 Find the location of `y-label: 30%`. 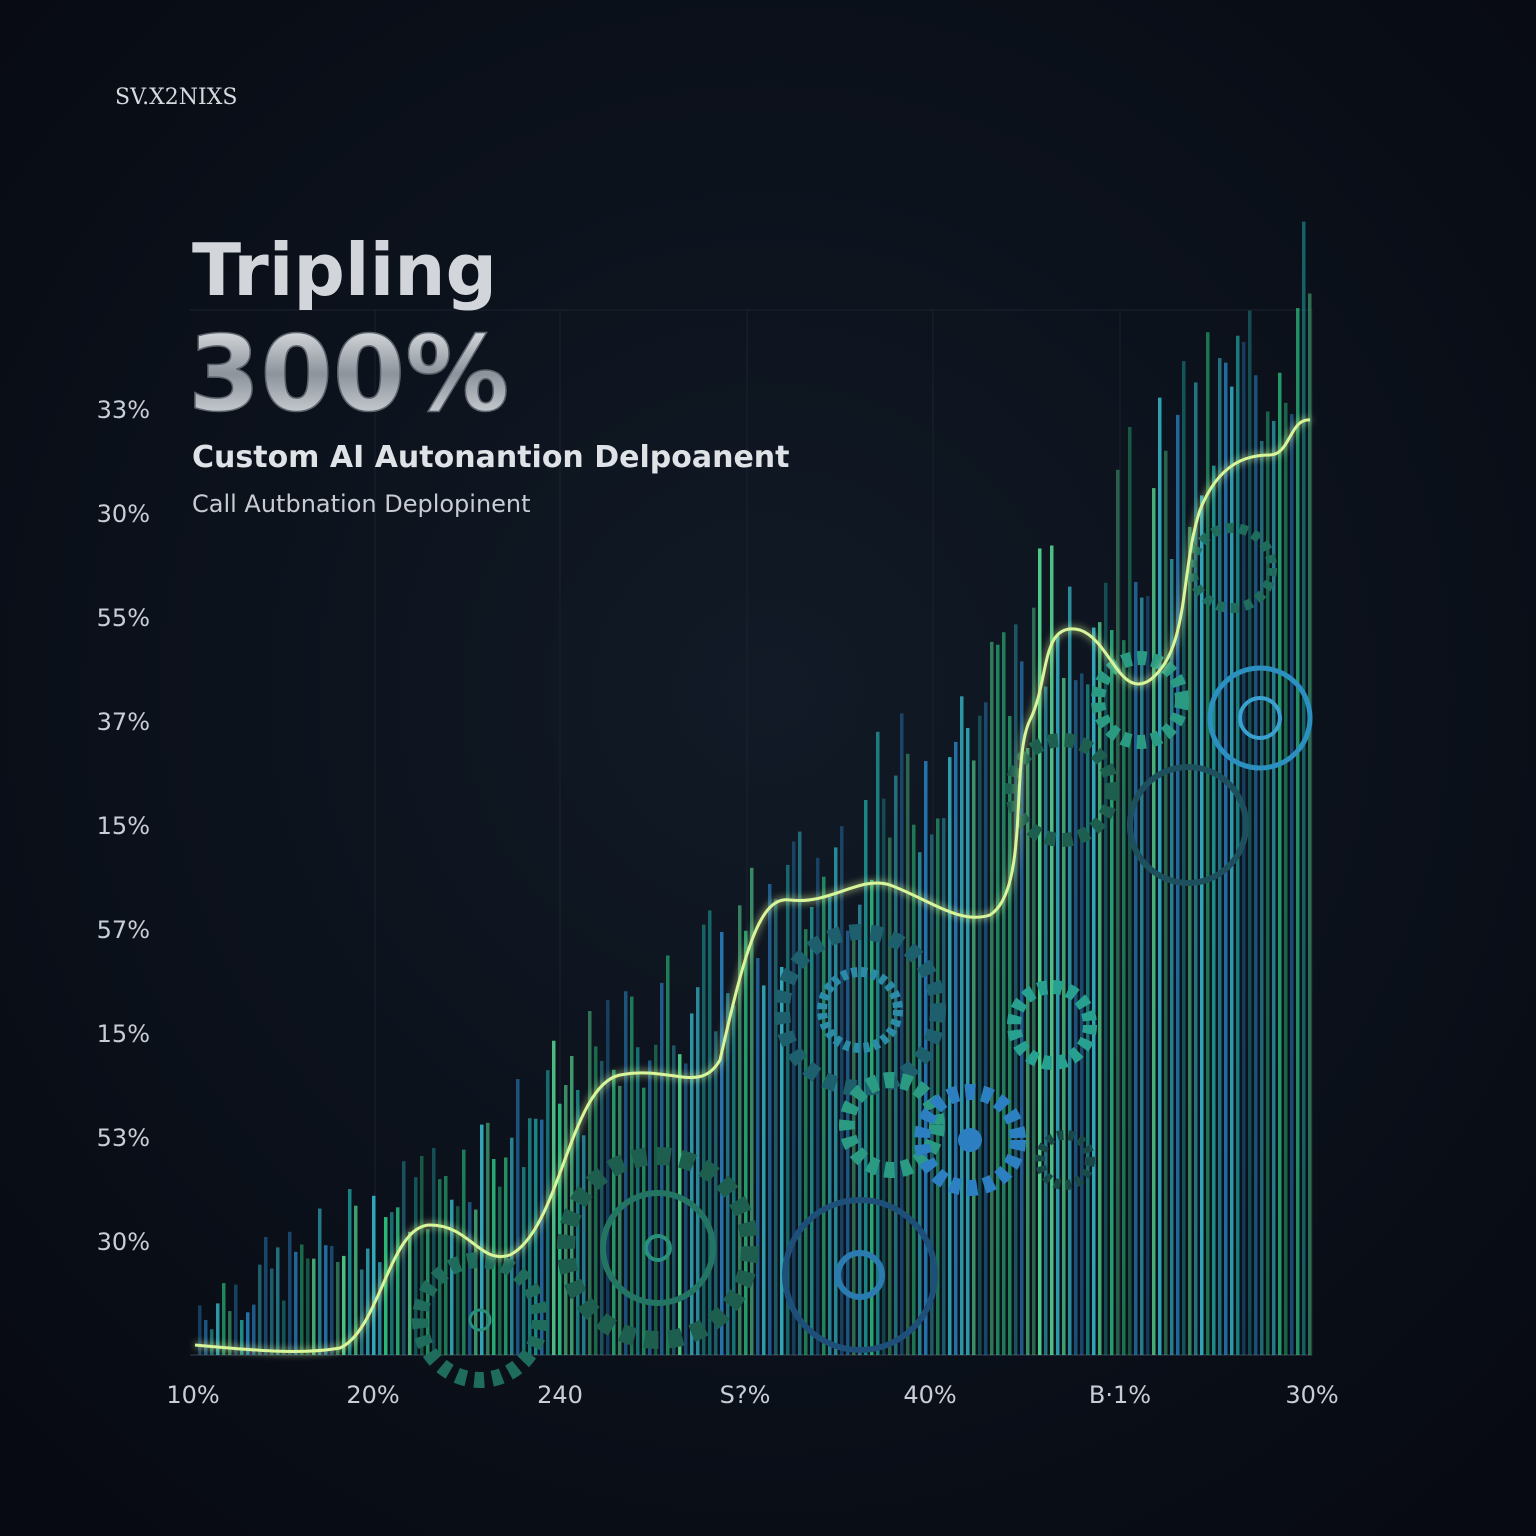

y-label: 30% is located at coordinates (123, 1242).